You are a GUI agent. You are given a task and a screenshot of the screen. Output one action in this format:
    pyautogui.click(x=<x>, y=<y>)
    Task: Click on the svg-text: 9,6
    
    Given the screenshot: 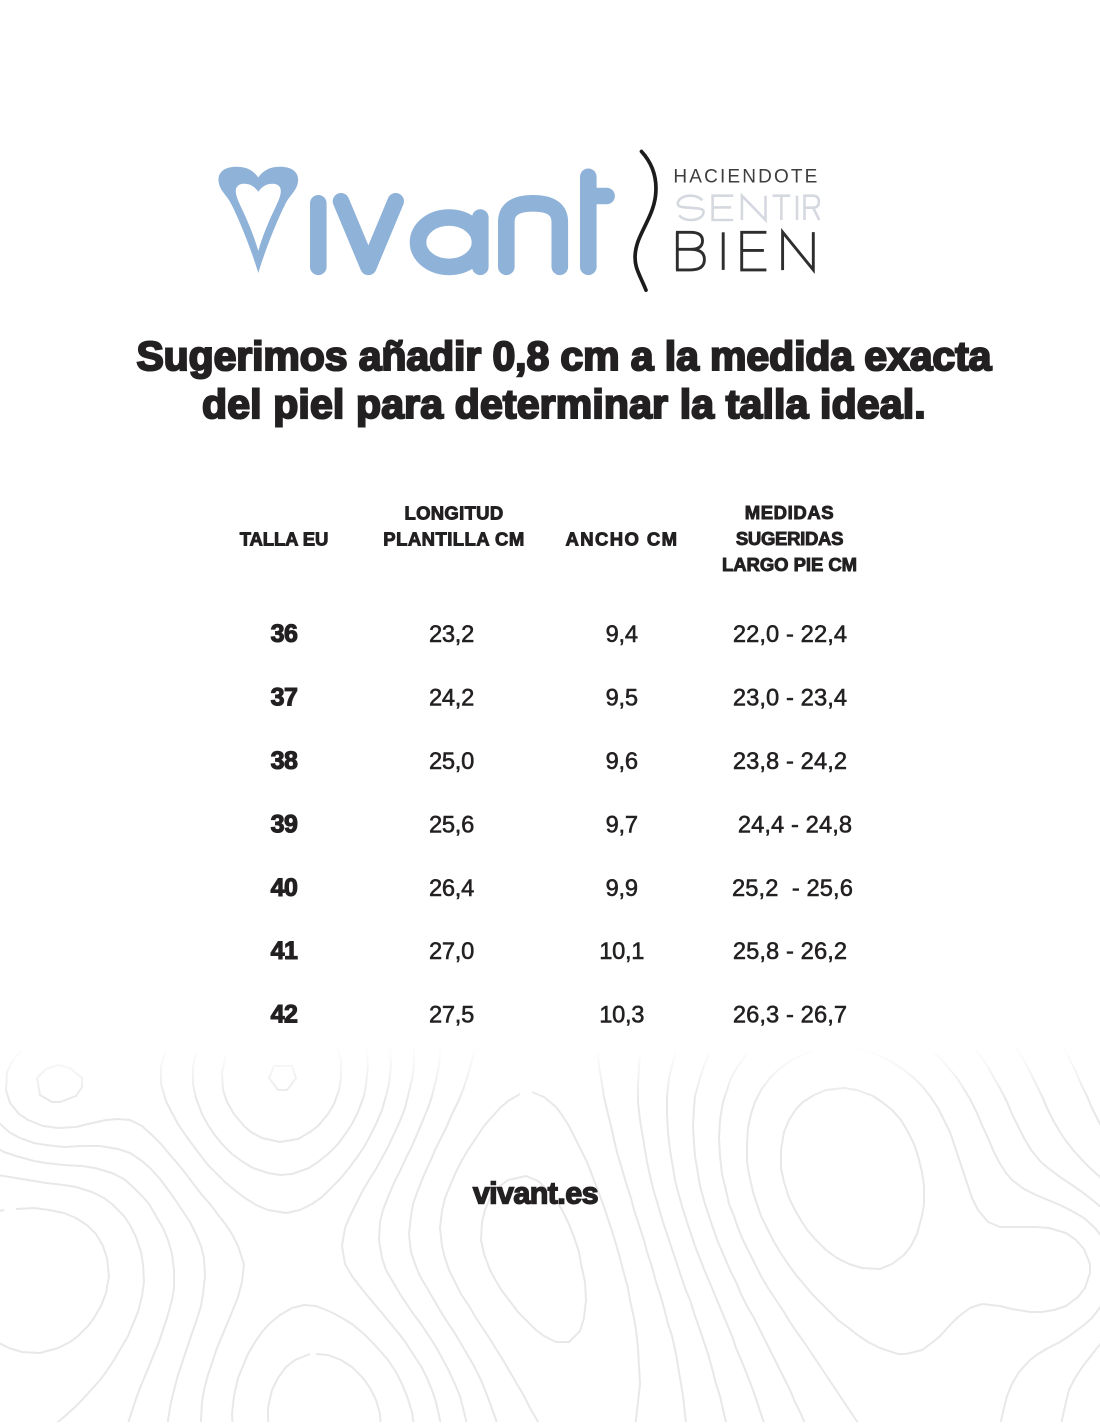 What is the action you would take?
    pyautogui.click(x=622, y=762)
    